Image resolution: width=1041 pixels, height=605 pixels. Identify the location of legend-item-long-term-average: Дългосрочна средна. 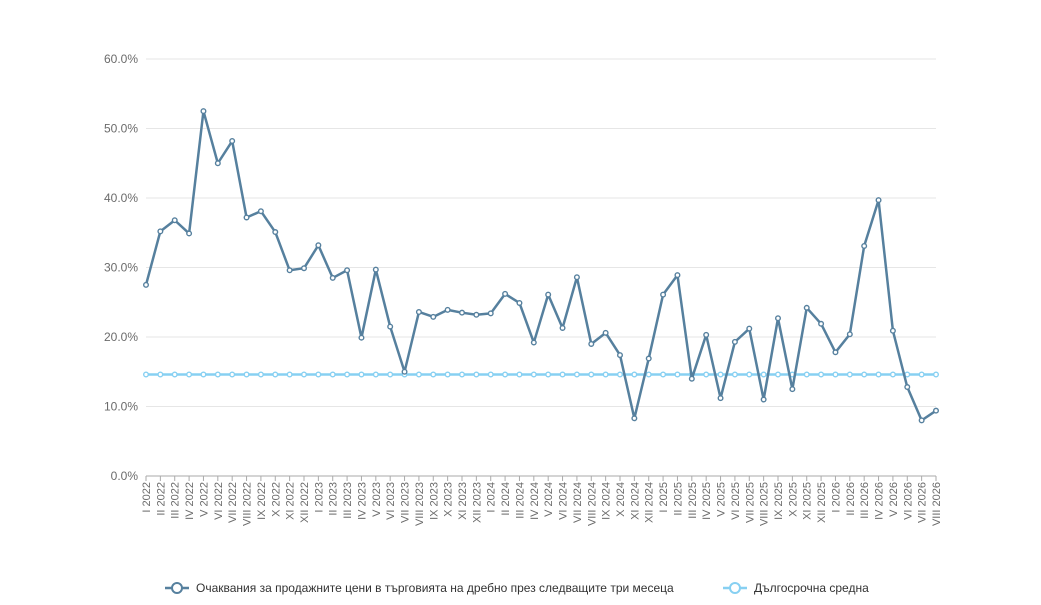
(796, 588).